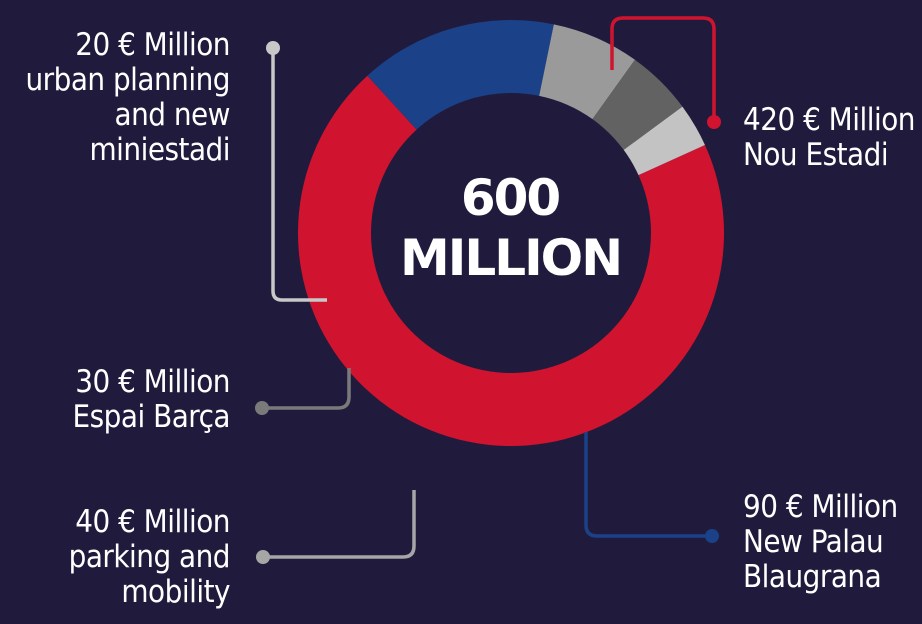  Describe the element at coordinates (460, 75) in the screenshot. I see `slice-palau` at that location.